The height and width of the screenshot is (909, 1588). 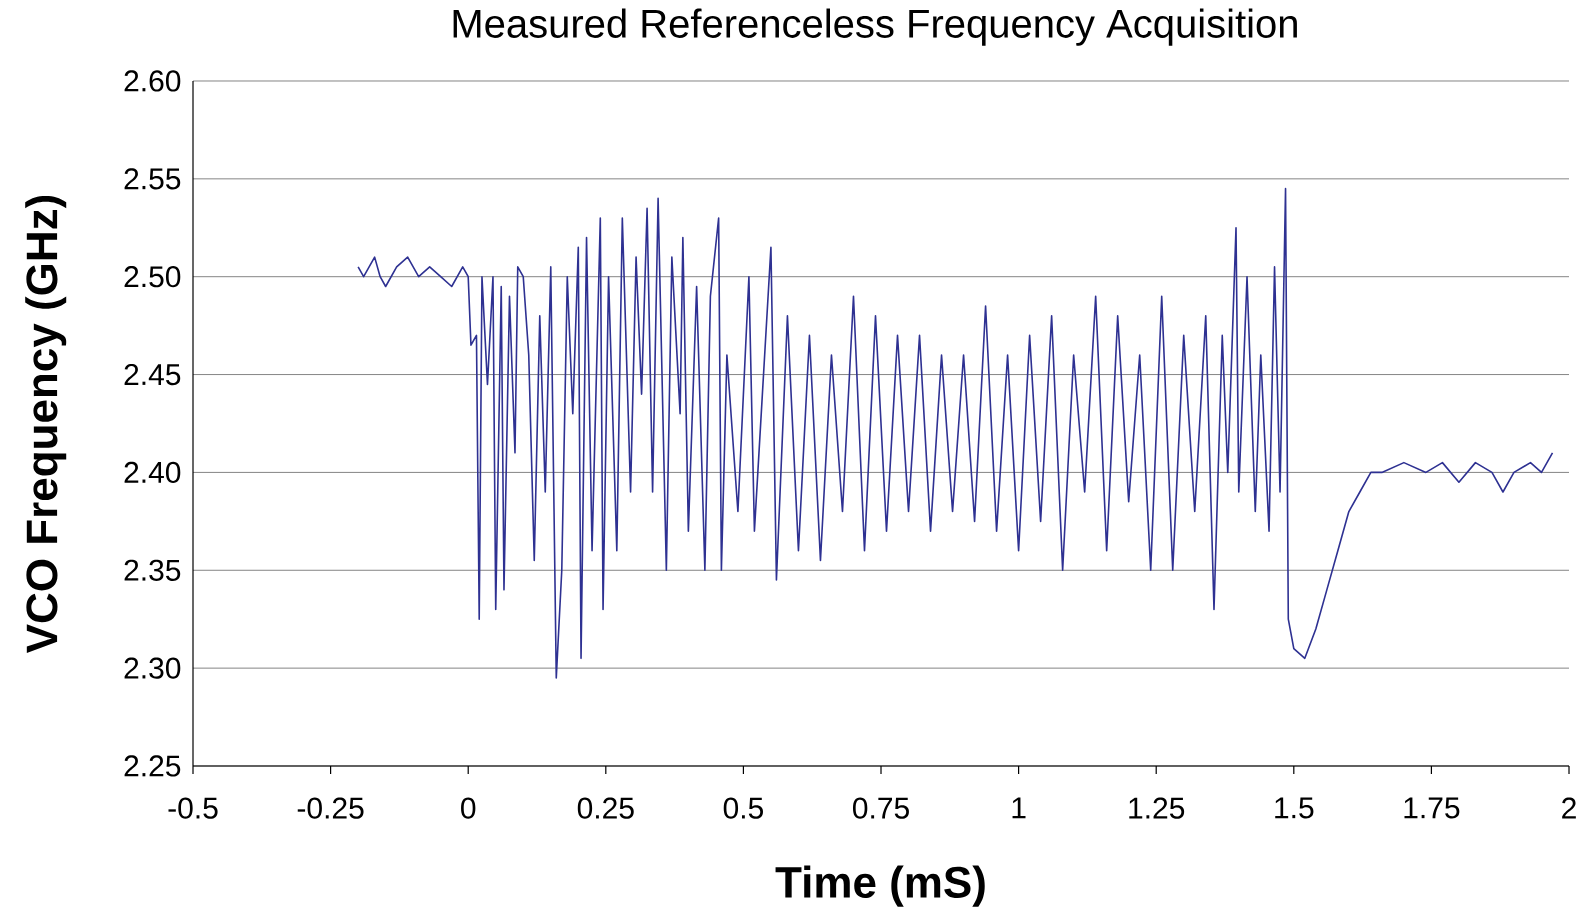 I want to click on x-tick-label: 1.75, so click(x=1432, y=808).